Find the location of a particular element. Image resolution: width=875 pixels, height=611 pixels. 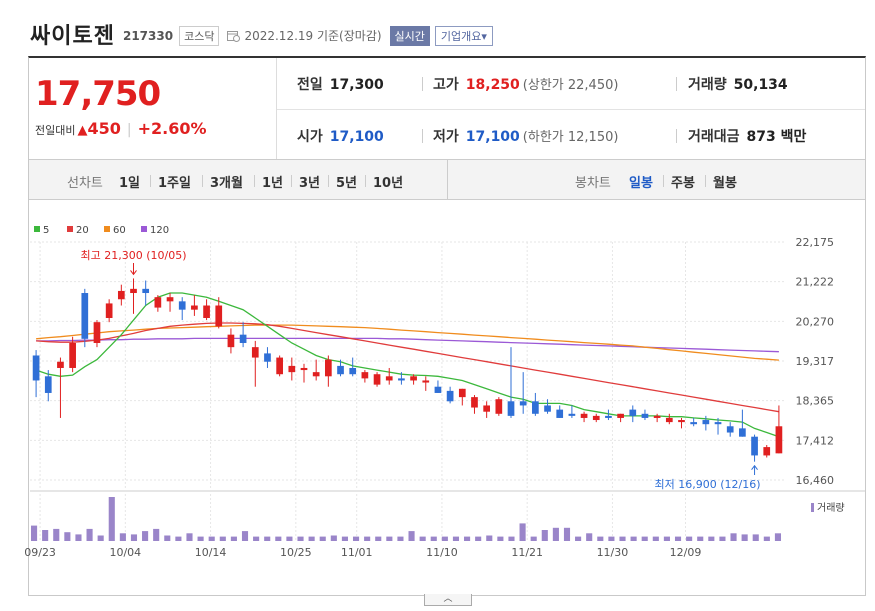

chevron-down-icon: ▾ is located at coordinates (484, 36).